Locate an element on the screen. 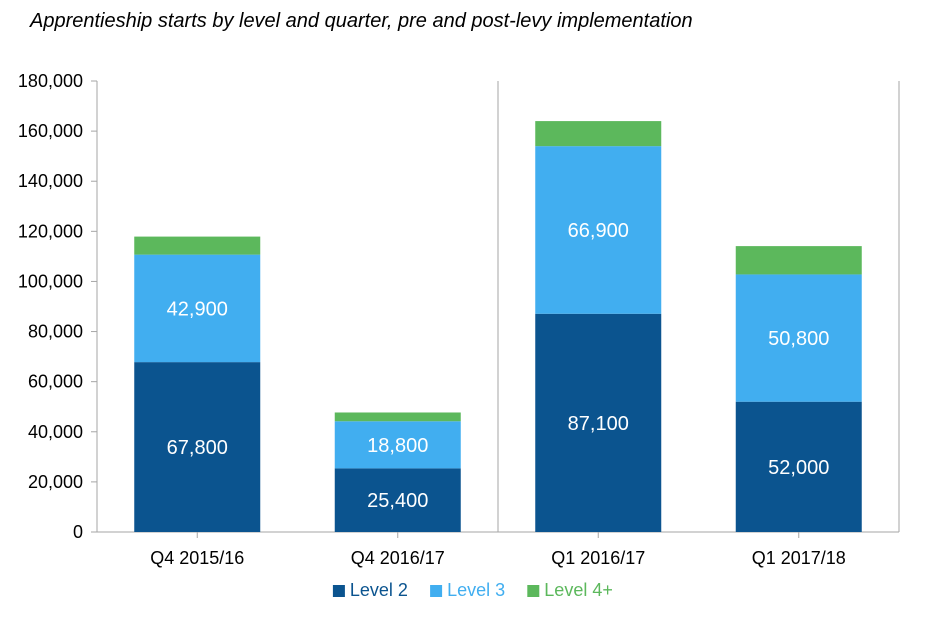 This screenshot has height=621, width=946. data-label: 66,900 is located at coordinates (598, 231).